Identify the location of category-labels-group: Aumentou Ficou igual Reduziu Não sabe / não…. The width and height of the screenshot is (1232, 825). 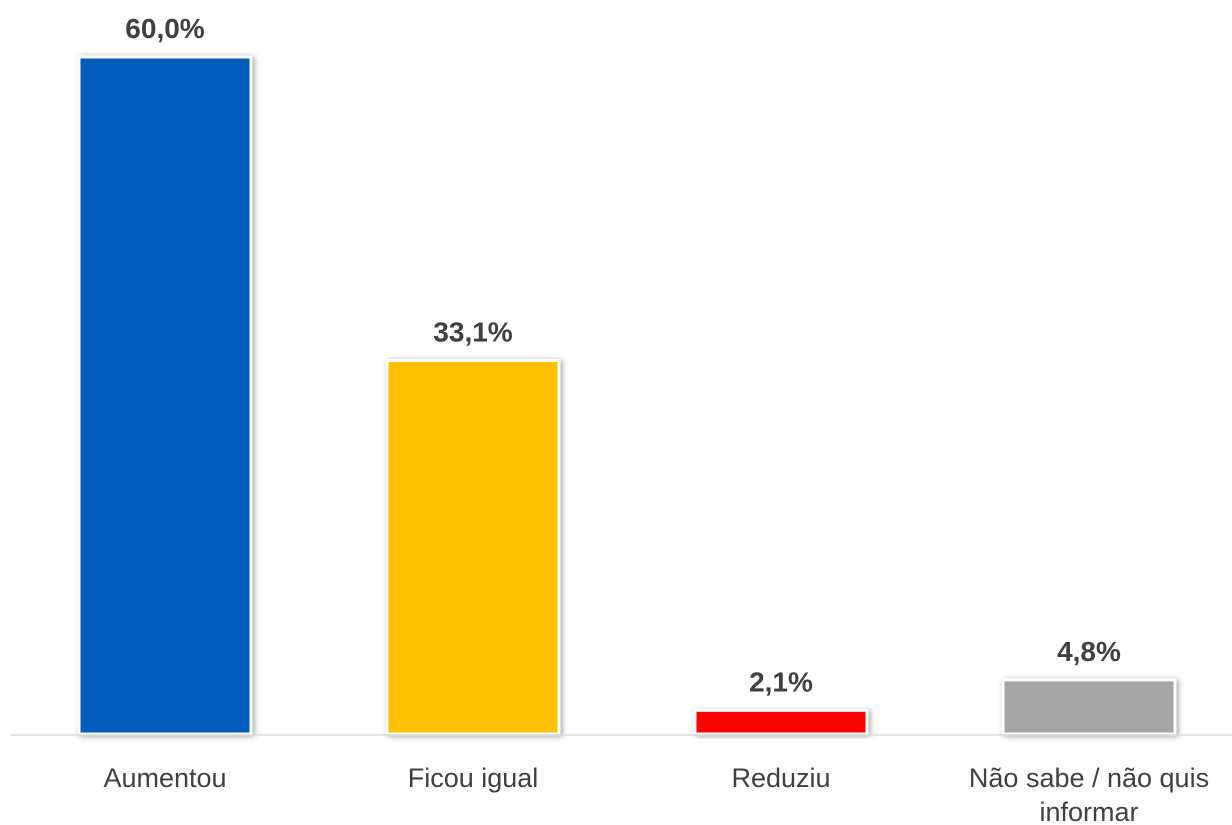
(656, 794).